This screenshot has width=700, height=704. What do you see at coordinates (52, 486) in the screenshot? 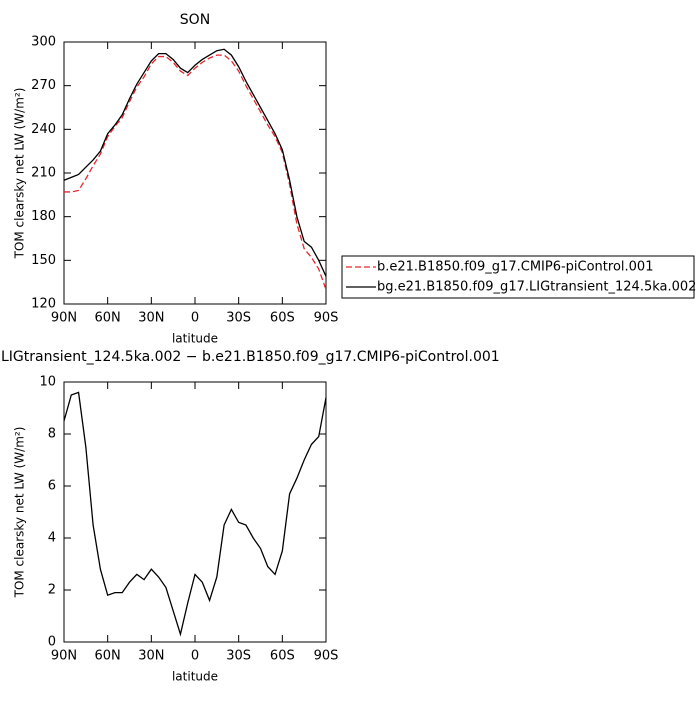
I see `y-tick-label: 6` at bounding box center [52, 486].